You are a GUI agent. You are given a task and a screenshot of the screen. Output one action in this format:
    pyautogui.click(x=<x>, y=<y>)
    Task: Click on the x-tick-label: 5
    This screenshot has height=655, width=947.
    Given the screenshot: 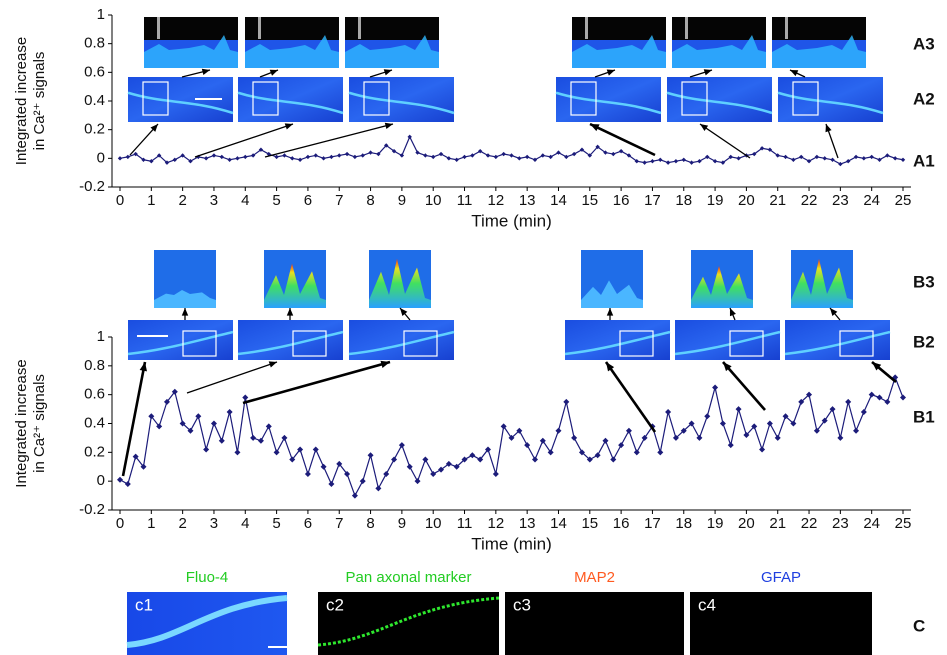 What is the action you would take?
    pyautogui.click(x=276, y=200)
    